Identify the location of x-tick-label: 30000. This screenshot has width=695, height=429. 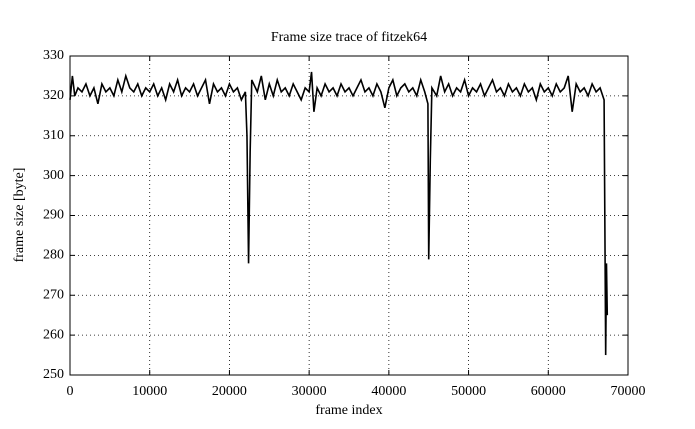
(309, 391).